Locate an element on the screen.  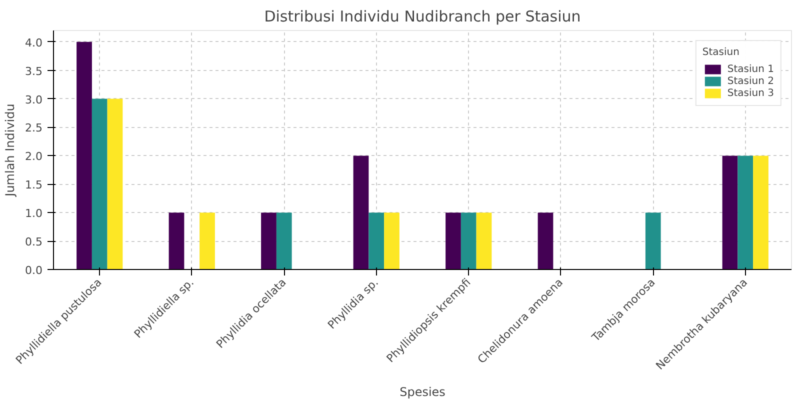
y-tick-label: 2.5 is located at coordinates (34, 128).